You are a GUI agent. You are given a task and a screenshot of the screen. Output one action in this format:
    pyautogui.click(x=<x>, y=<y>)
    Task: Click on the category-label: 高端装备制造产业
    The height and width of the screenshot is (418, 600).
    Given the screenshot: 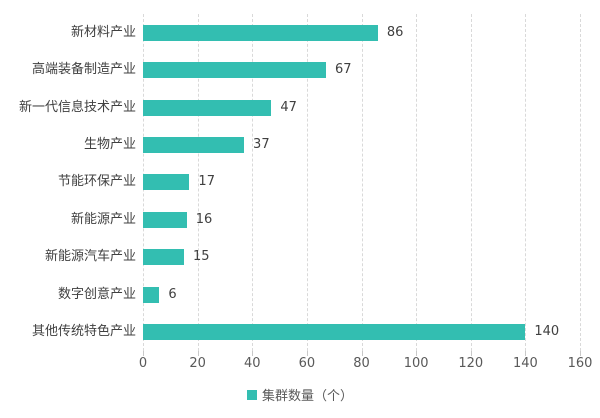 What is the action you would take?
    pyautogui.click(x=83, y=70)
    